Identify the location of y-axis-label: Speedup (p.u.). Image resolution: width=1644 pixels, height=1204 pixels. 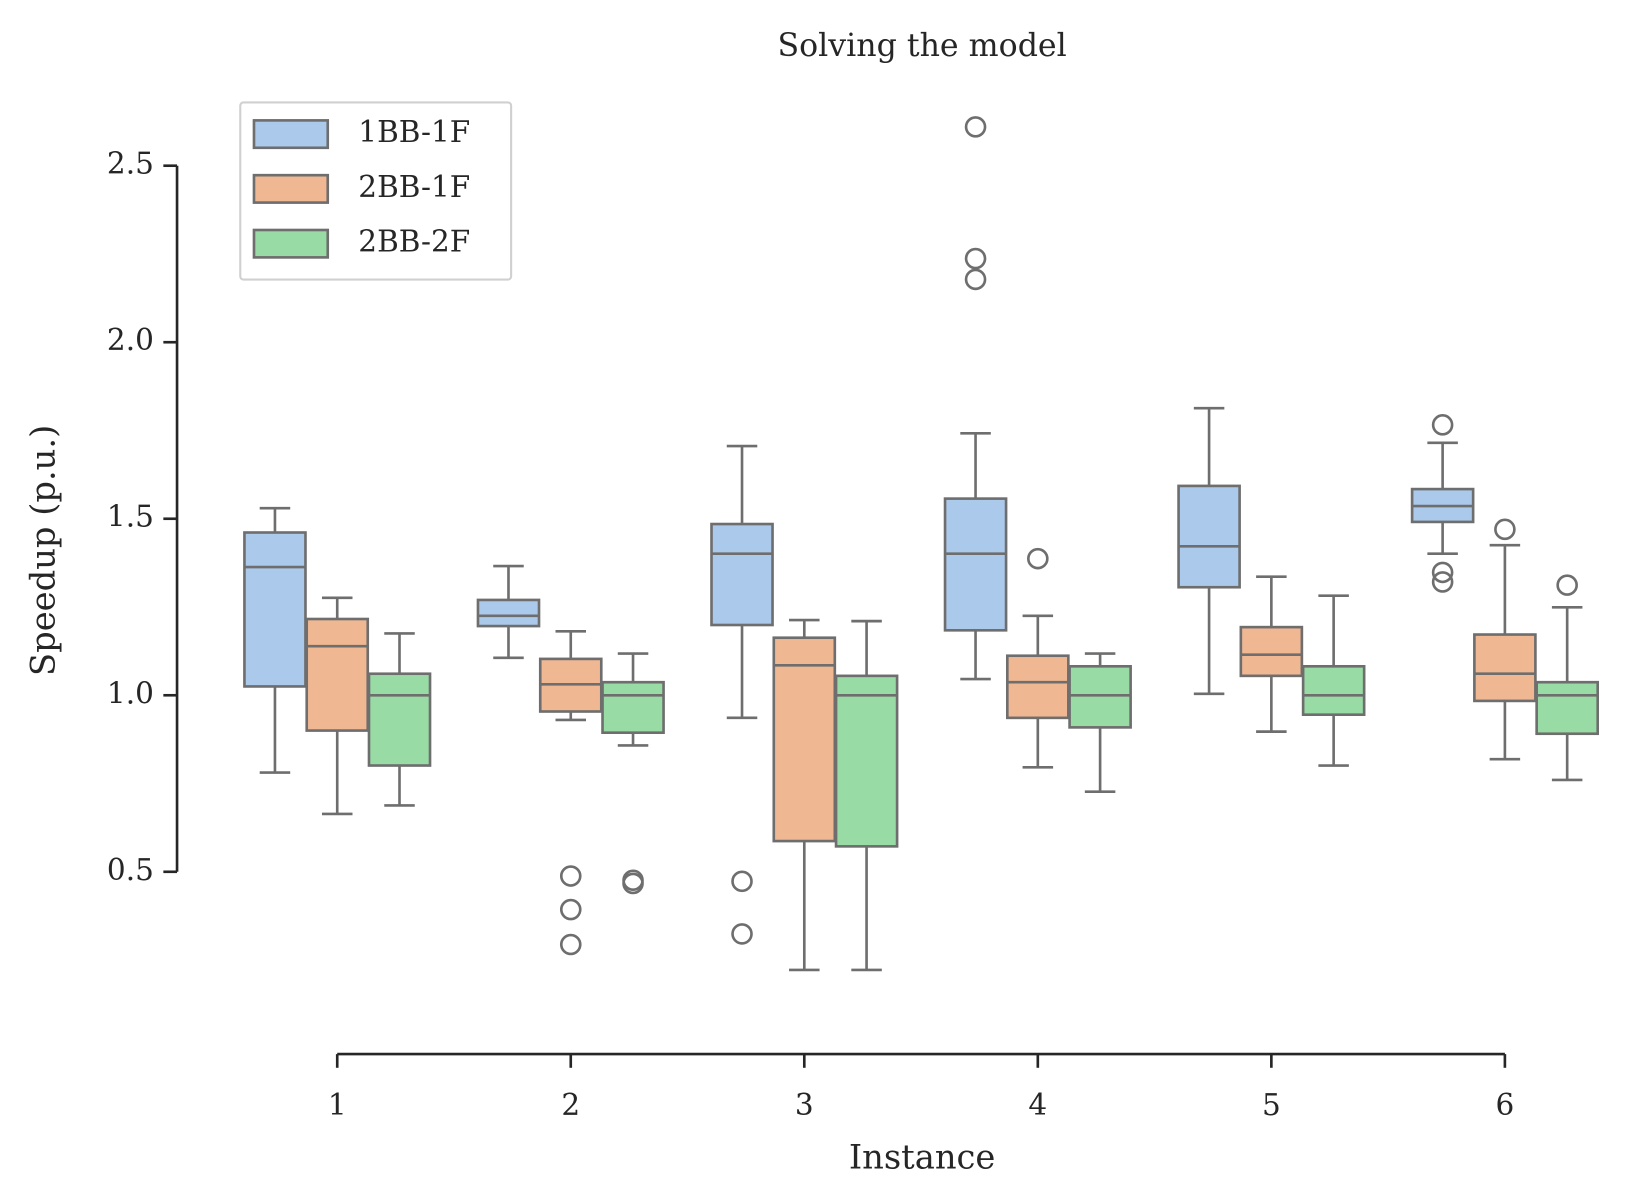
(42, 550).